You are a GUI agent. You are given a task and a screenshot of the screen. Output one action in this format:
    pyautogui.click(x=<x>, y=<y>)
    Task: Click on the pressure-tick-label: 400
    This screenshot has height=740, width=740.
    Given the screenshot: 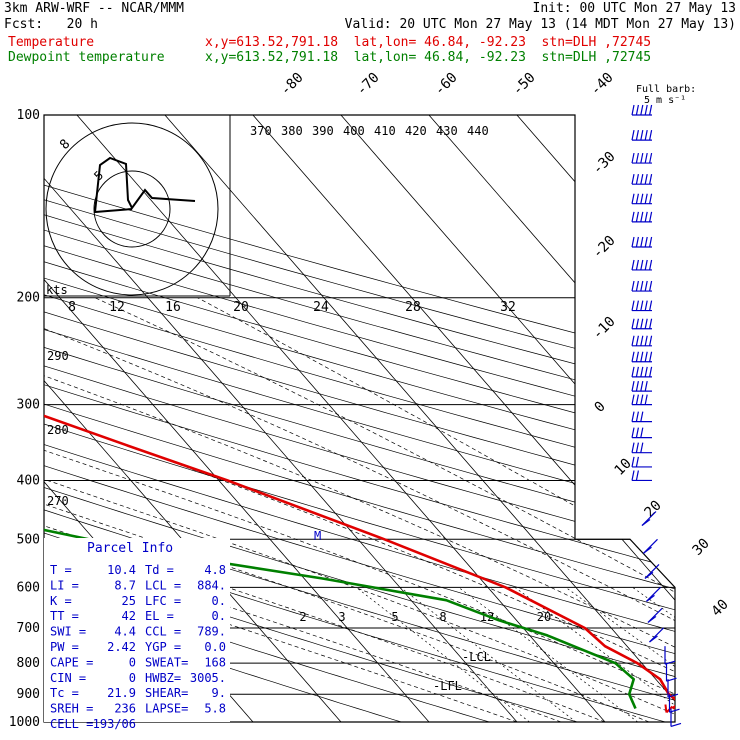 What is the action you would take?
    pyautogui.click(x=28, y=480)
    